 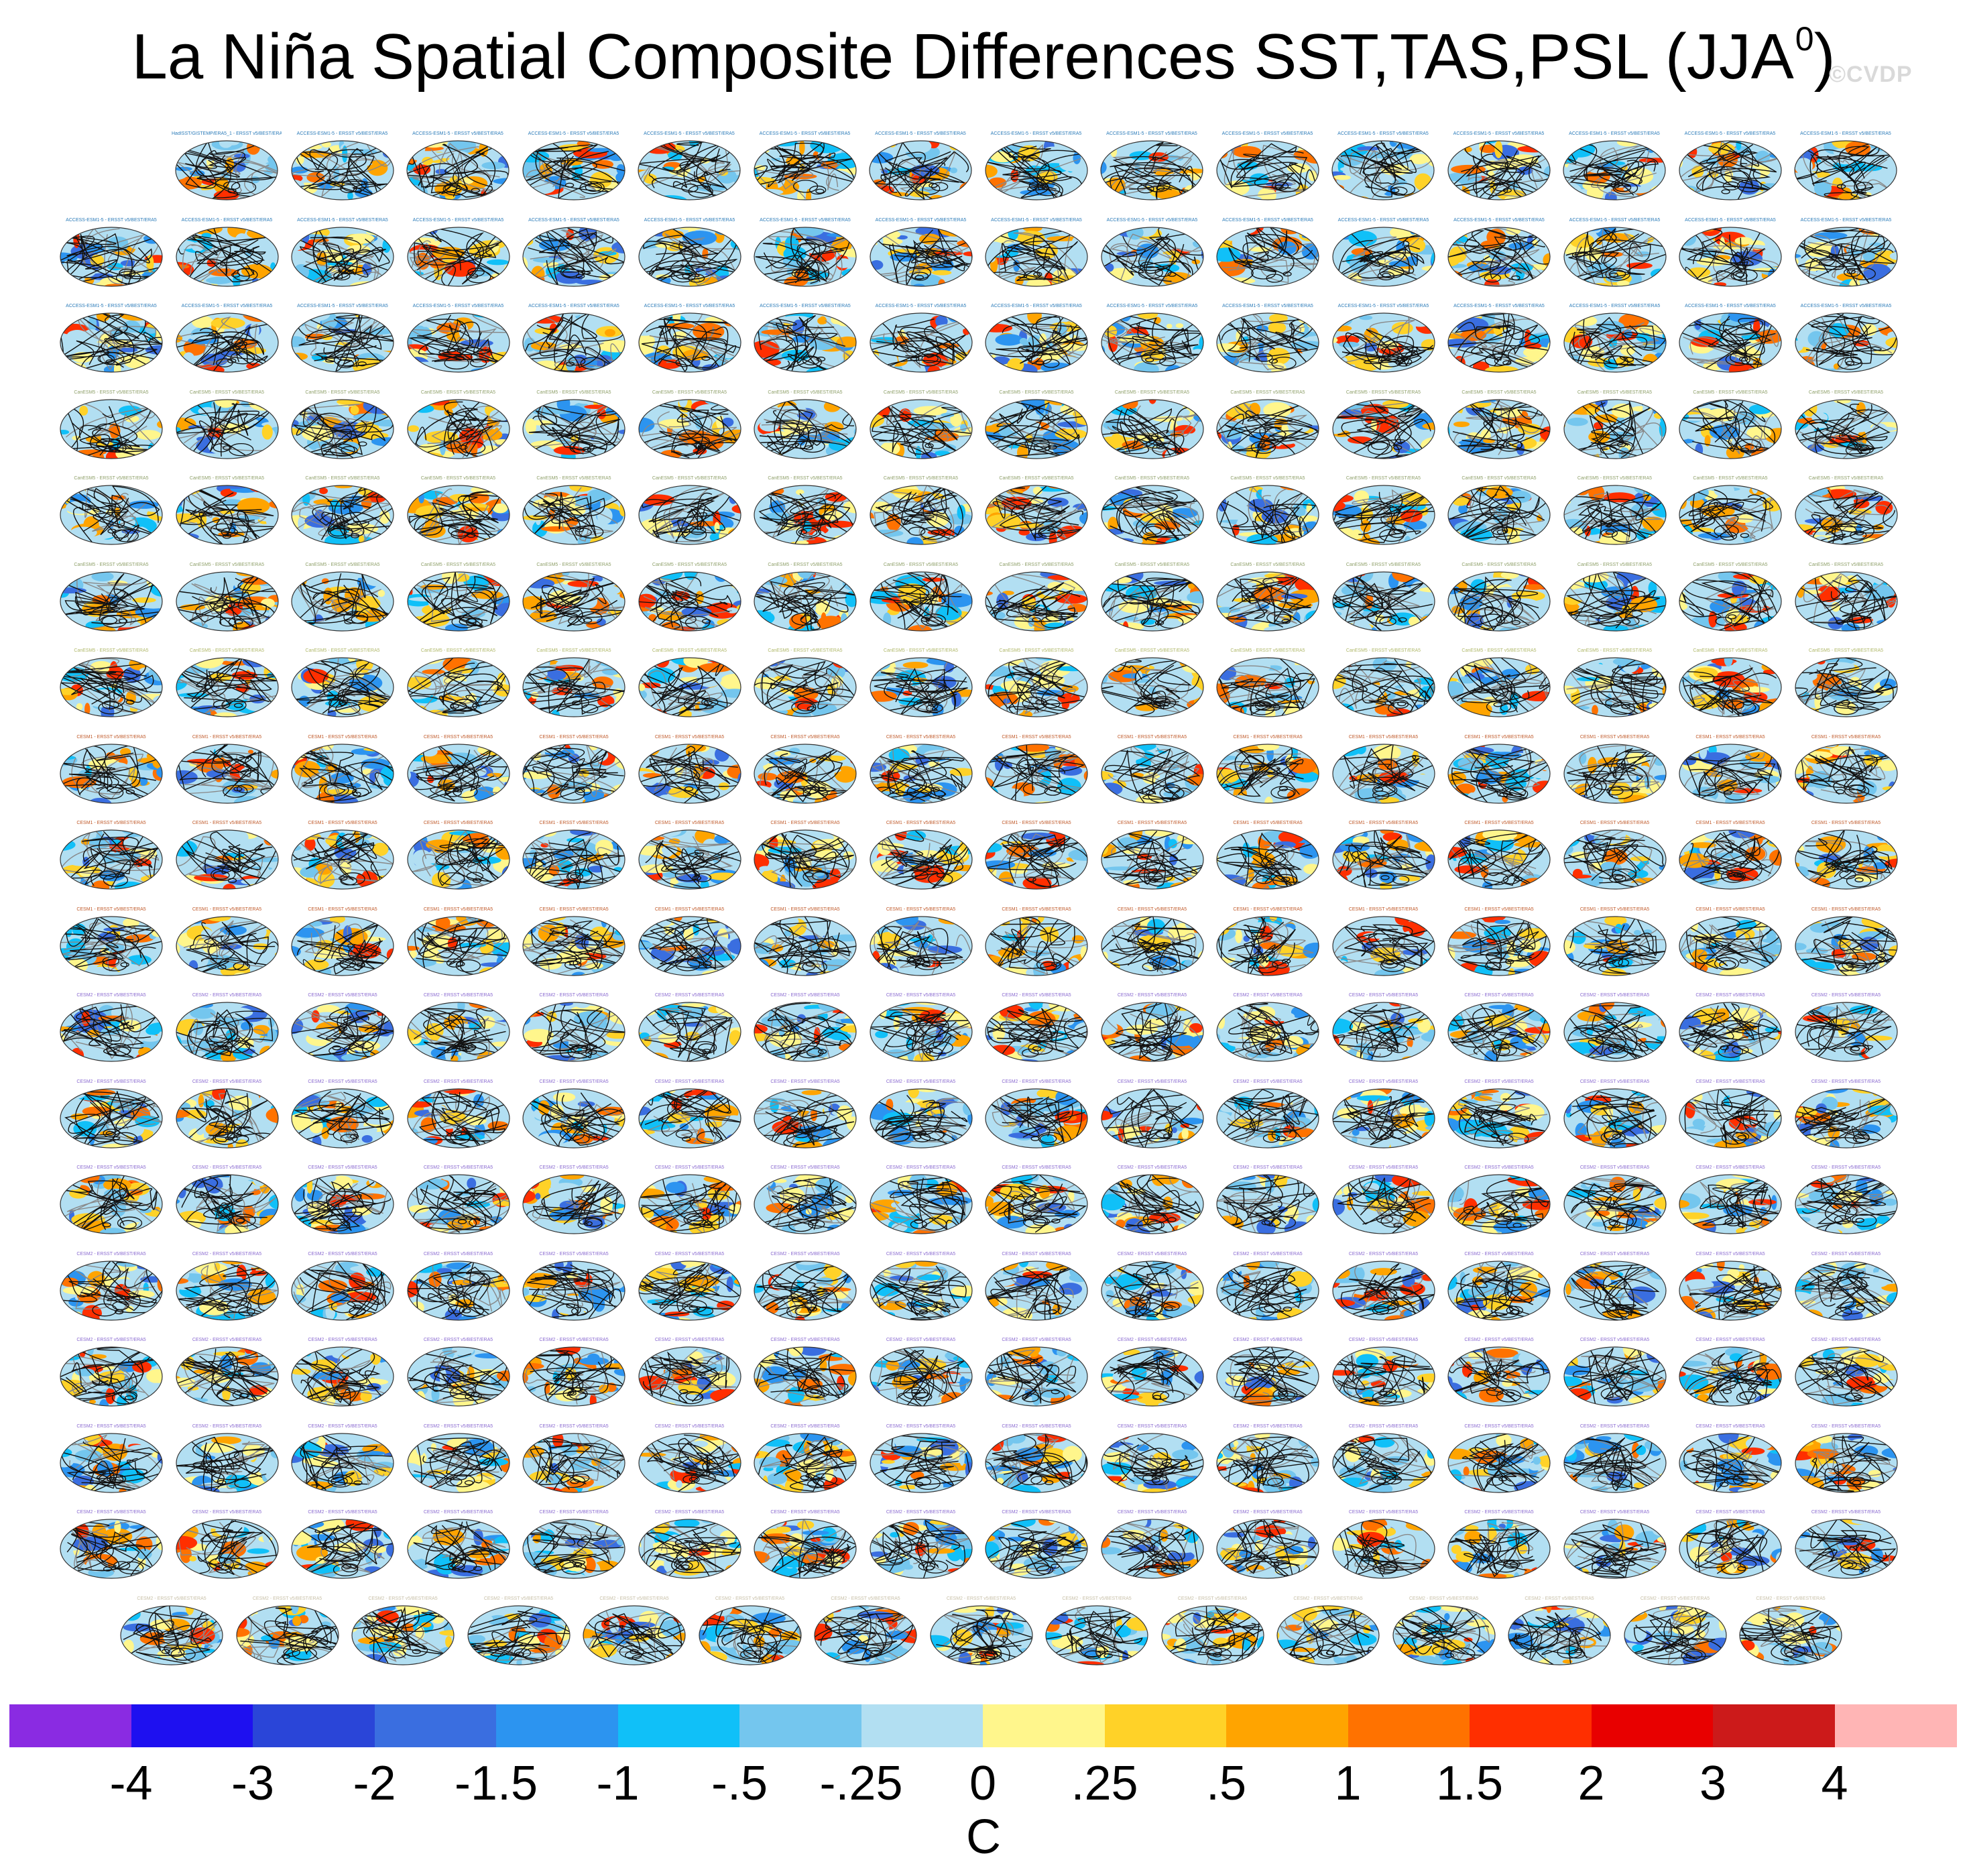 I want to click on colorbar-tick-label: -1.5, so click(x=496, y=1783).